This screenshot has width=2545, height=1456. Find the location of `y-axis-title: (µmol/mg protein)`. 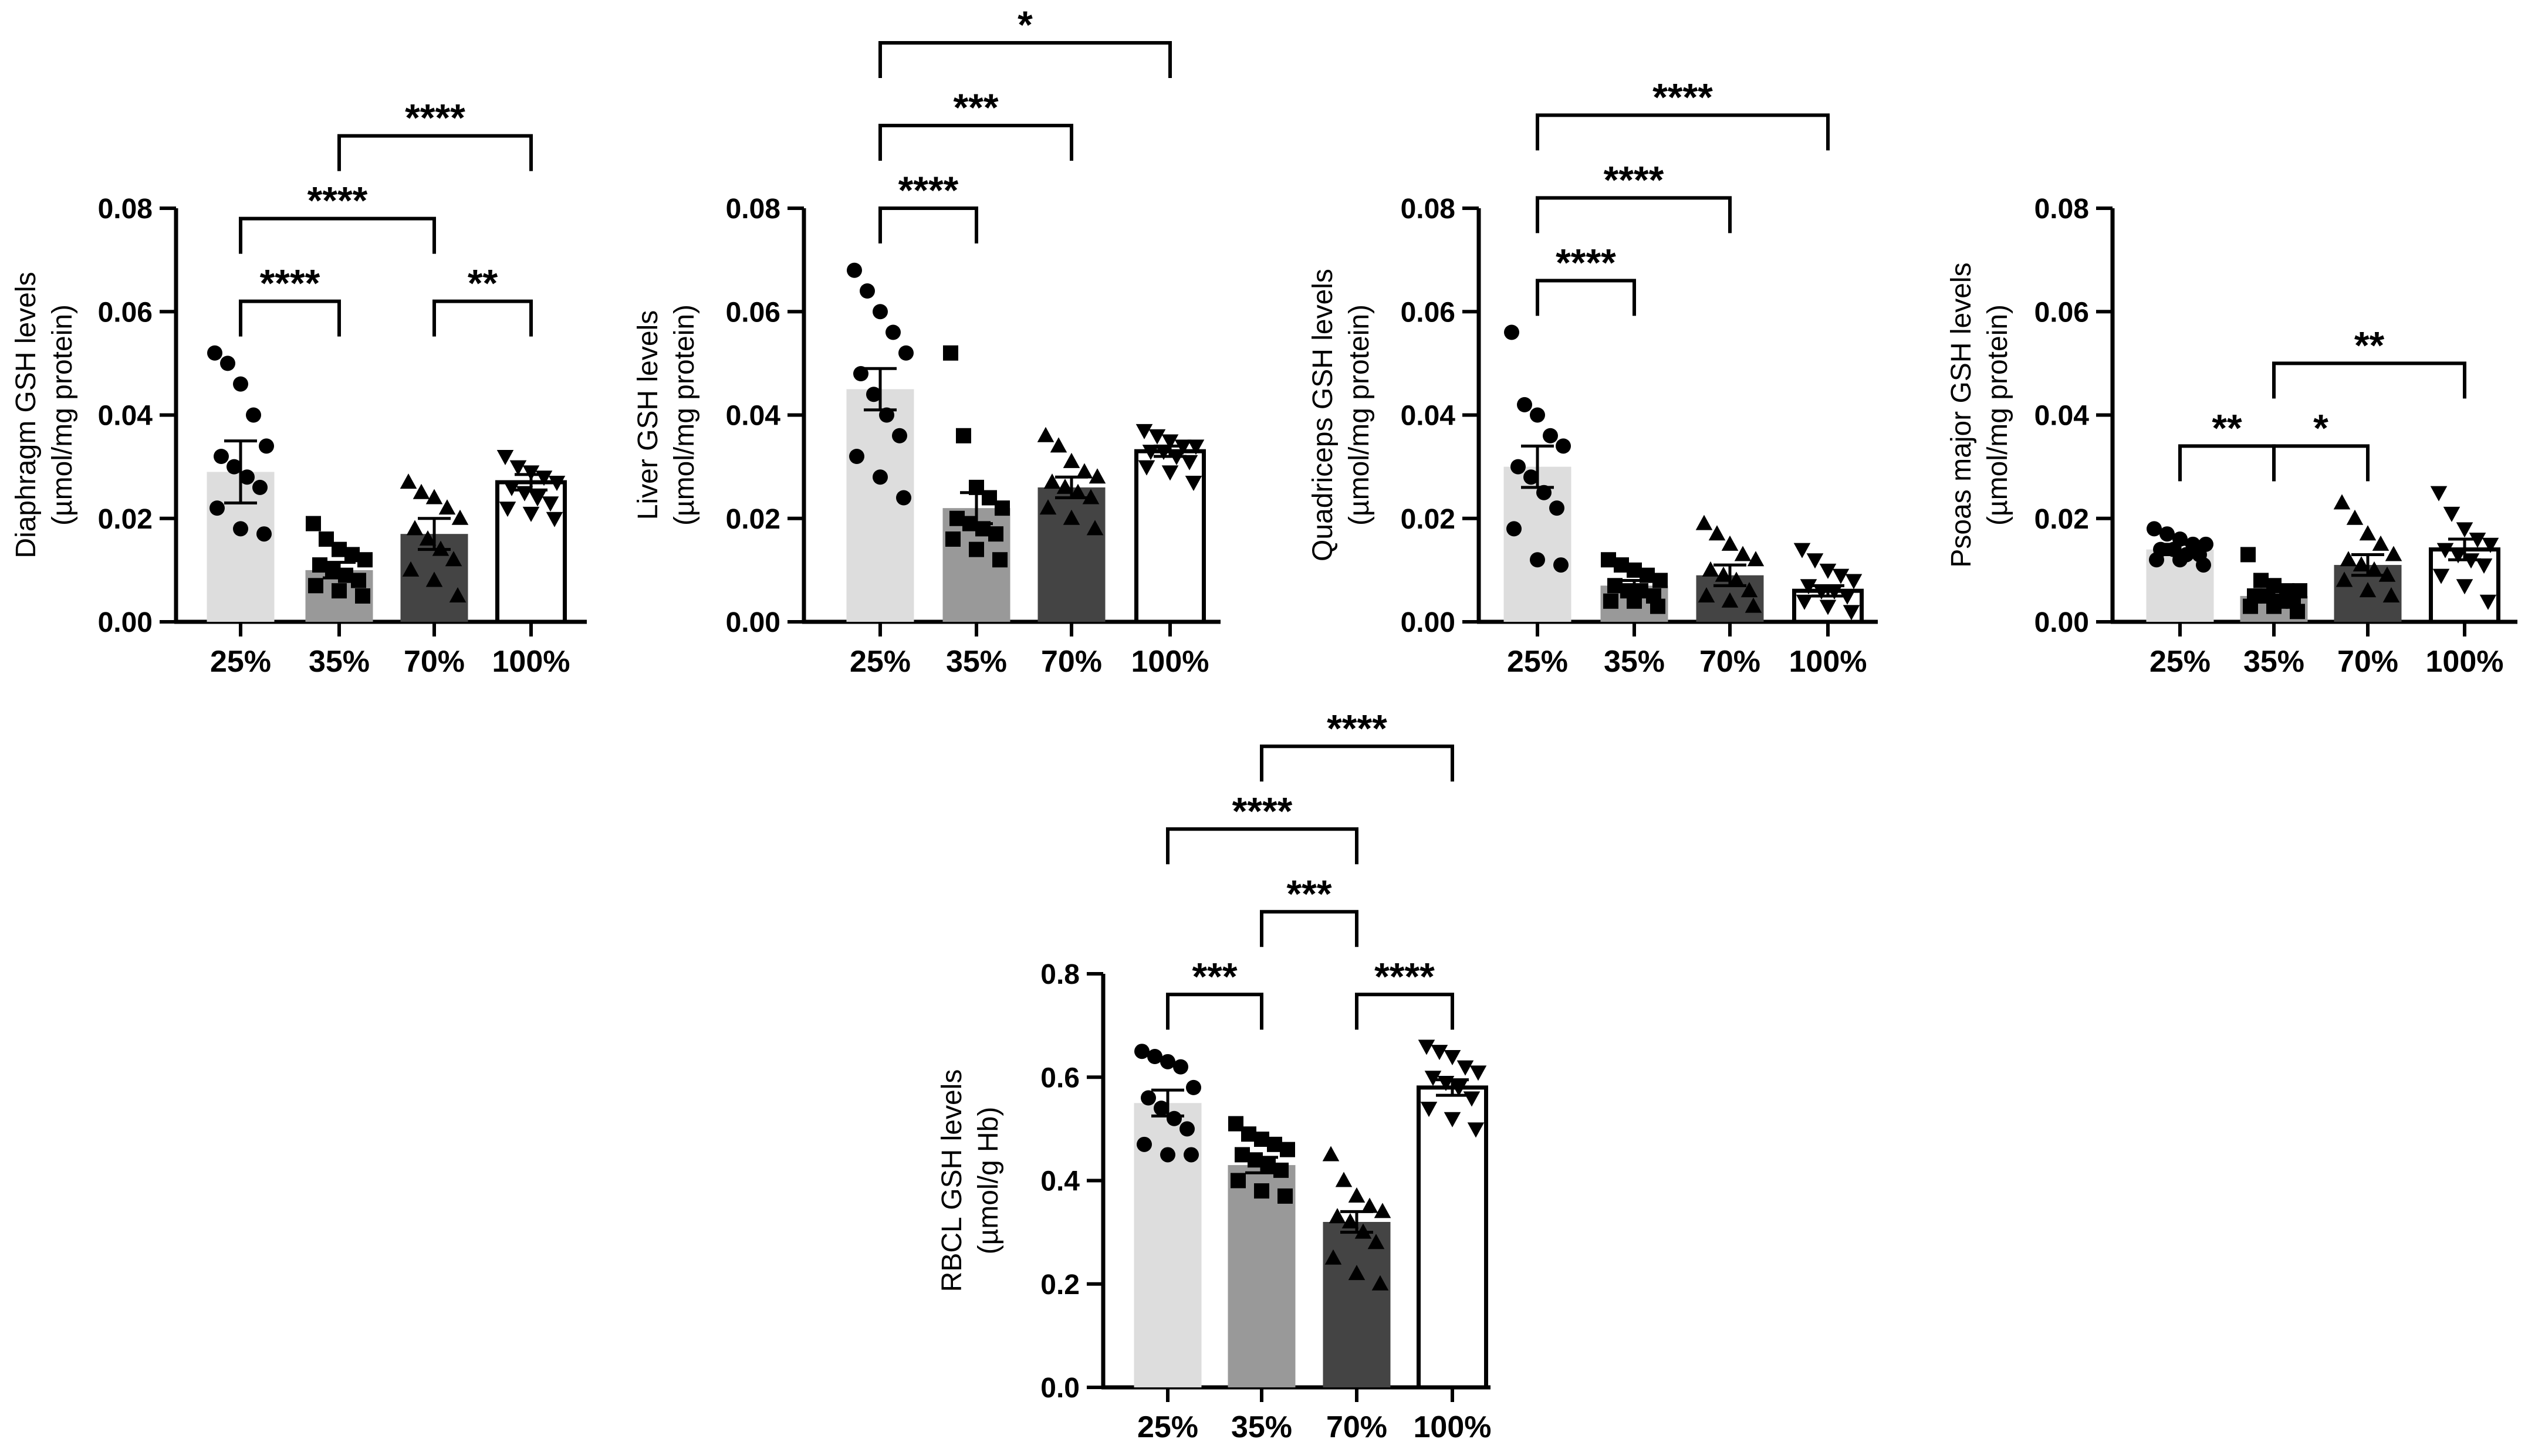

y-axis-title: (µmol/mg protein) is located at coordinates (1997, 415).